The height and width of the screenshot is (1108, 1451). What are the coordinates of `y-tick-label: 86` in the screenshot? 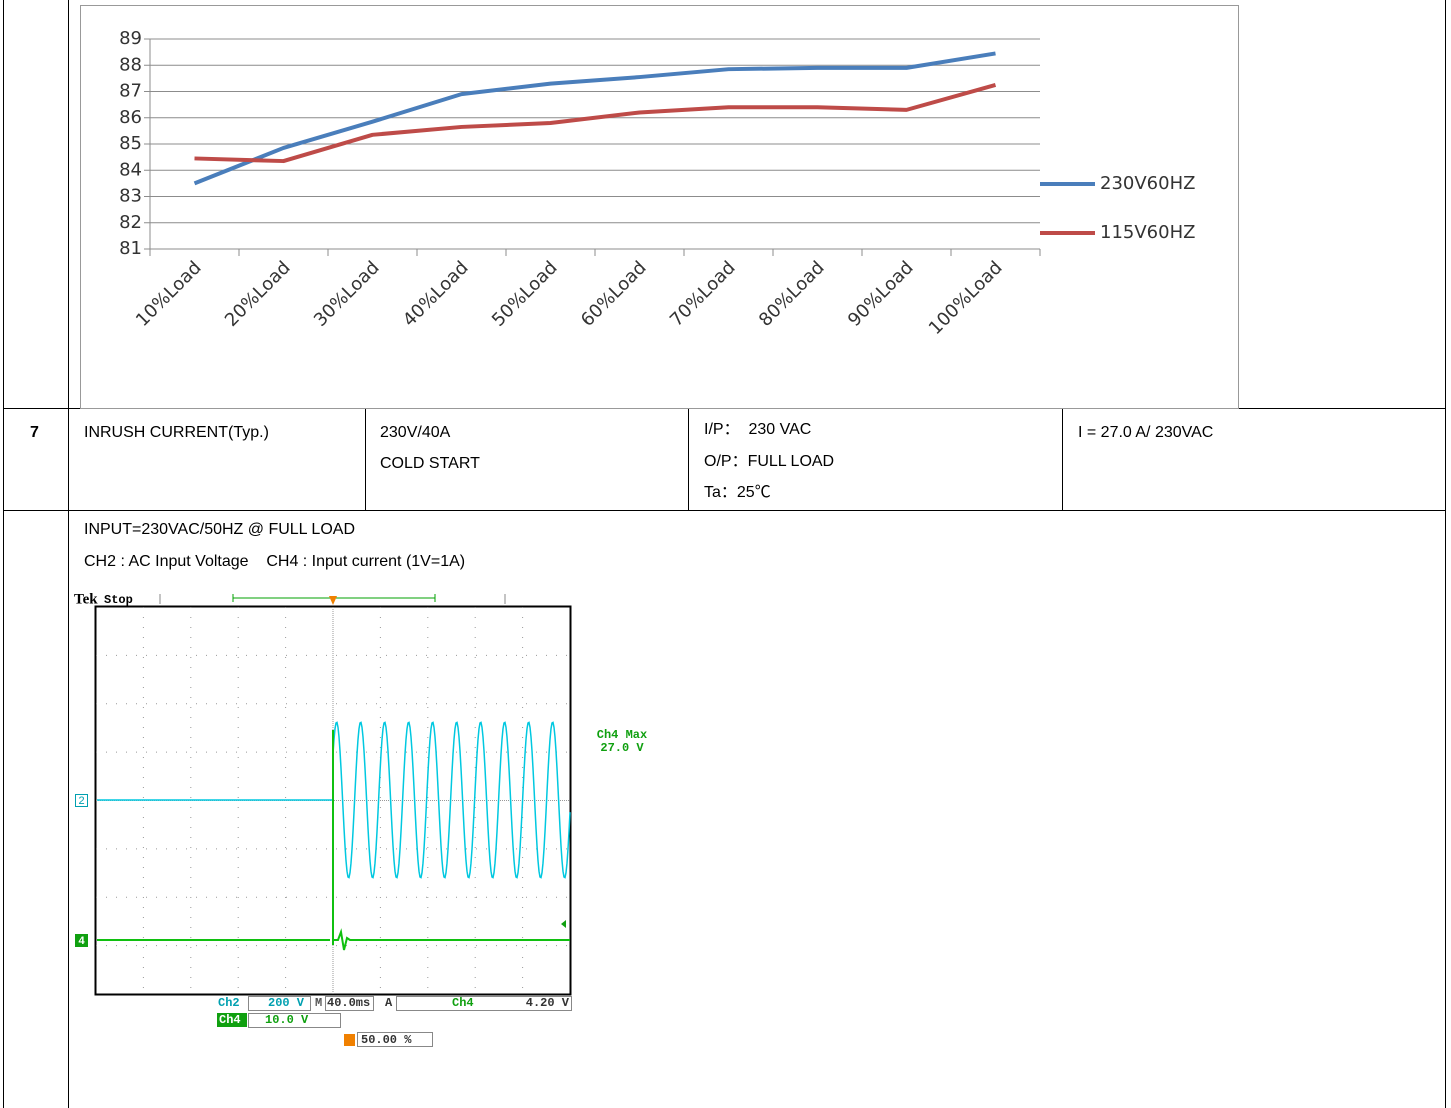 It's located at (130, 117).